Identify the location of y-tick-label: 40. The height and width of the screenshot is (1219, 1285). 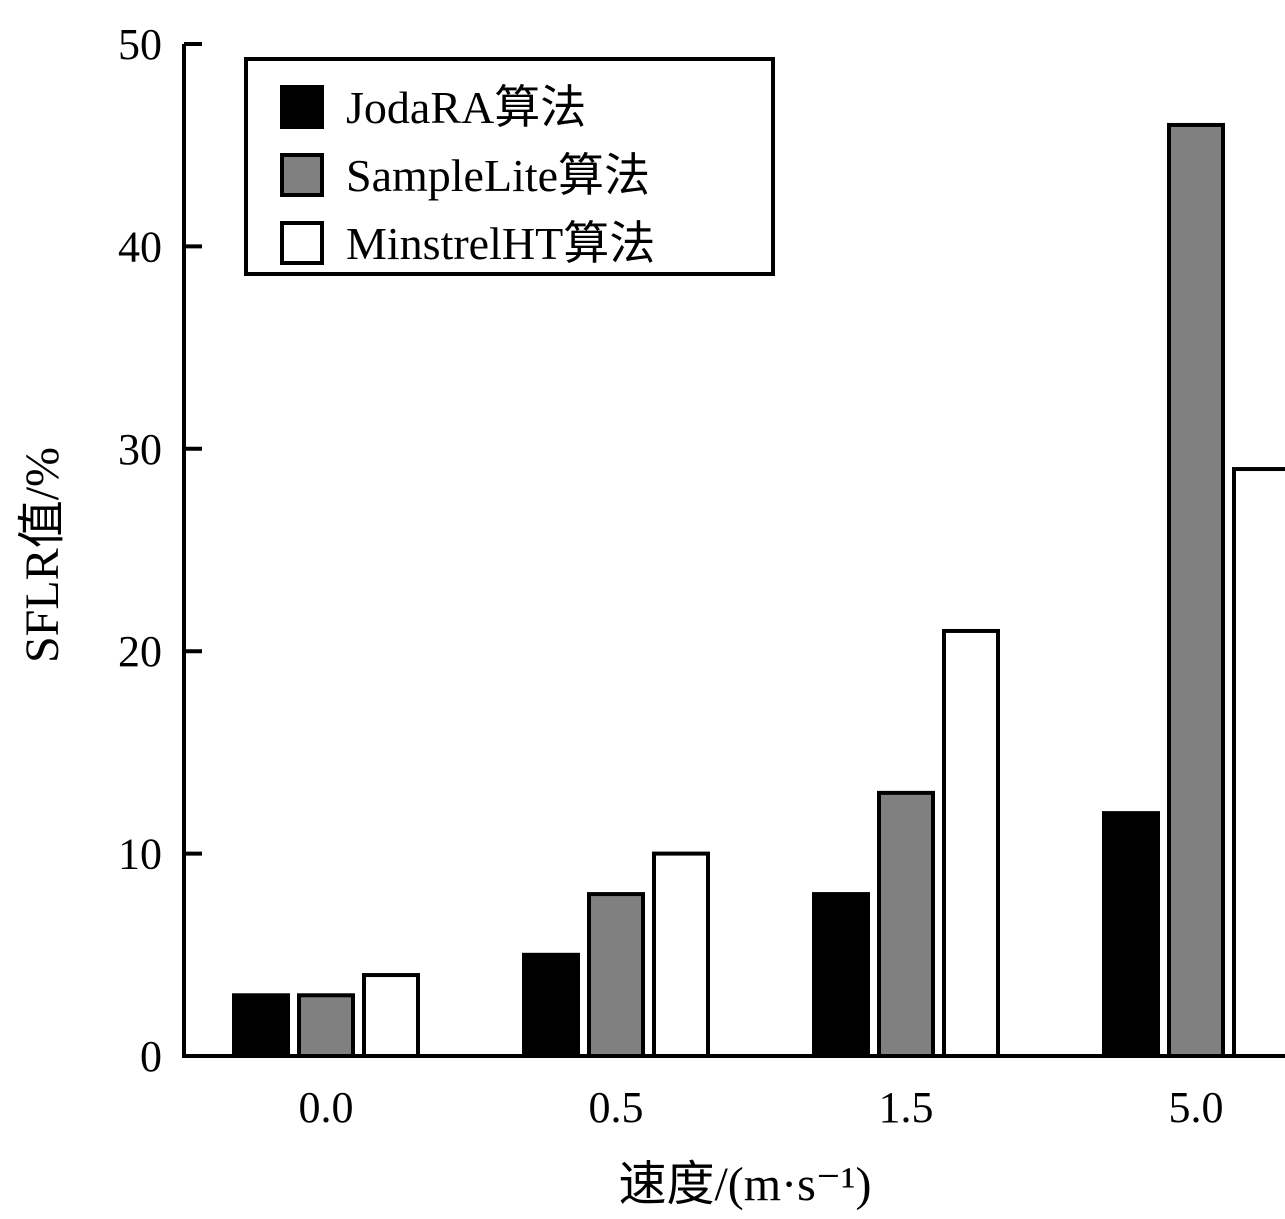
(140, 246).